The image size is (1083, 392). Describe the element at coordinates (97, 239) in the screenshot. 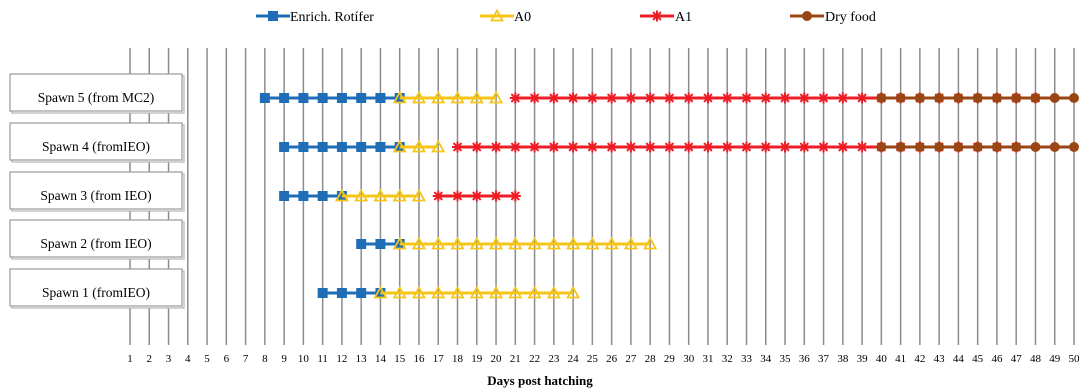

I see `row-label: Spawn 2 (from IEO)` at that location.